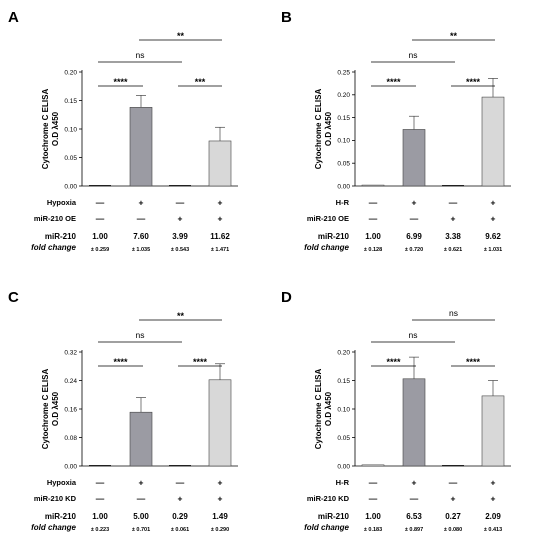  What do you see at coordinates (414, 250) in the screenshot?
I see `fold-sd: ± 0.720` at bounding box center [414, 250].